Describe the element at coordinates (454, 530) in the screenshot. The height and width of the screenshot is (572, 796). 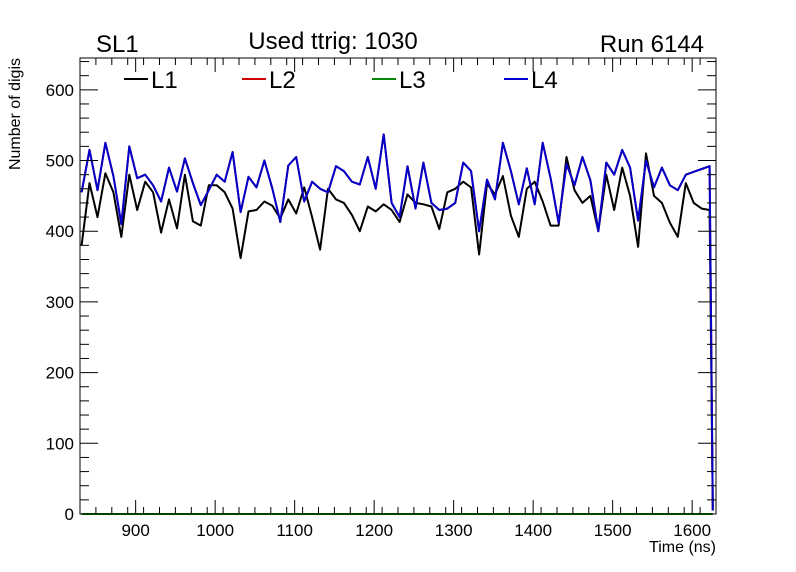
I see `x-tick-label: 1300` at that location.